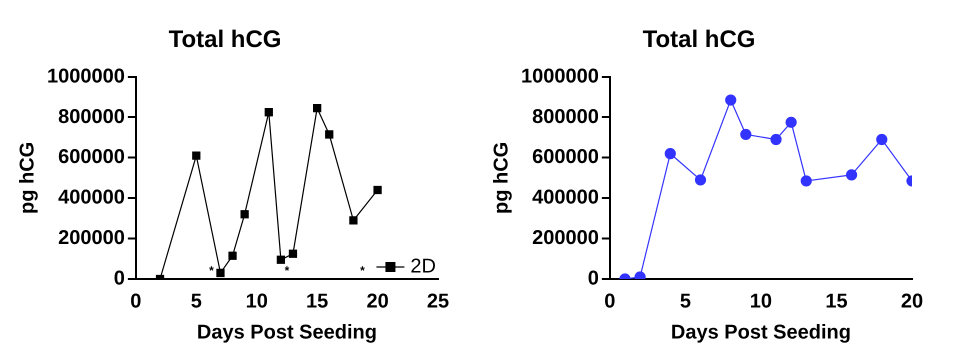  What do you see at coordinates (423, 267) in the screenshot?
I see `legend-label: 2D` at bounding box center [423, 267].